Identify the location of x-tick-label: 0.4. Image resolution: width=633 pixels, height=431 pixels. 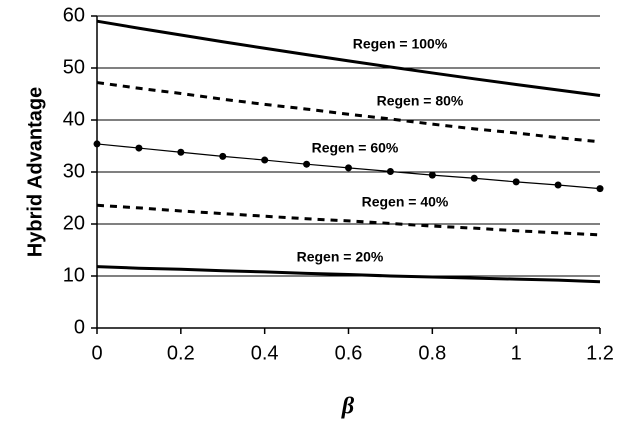
(265, 353).